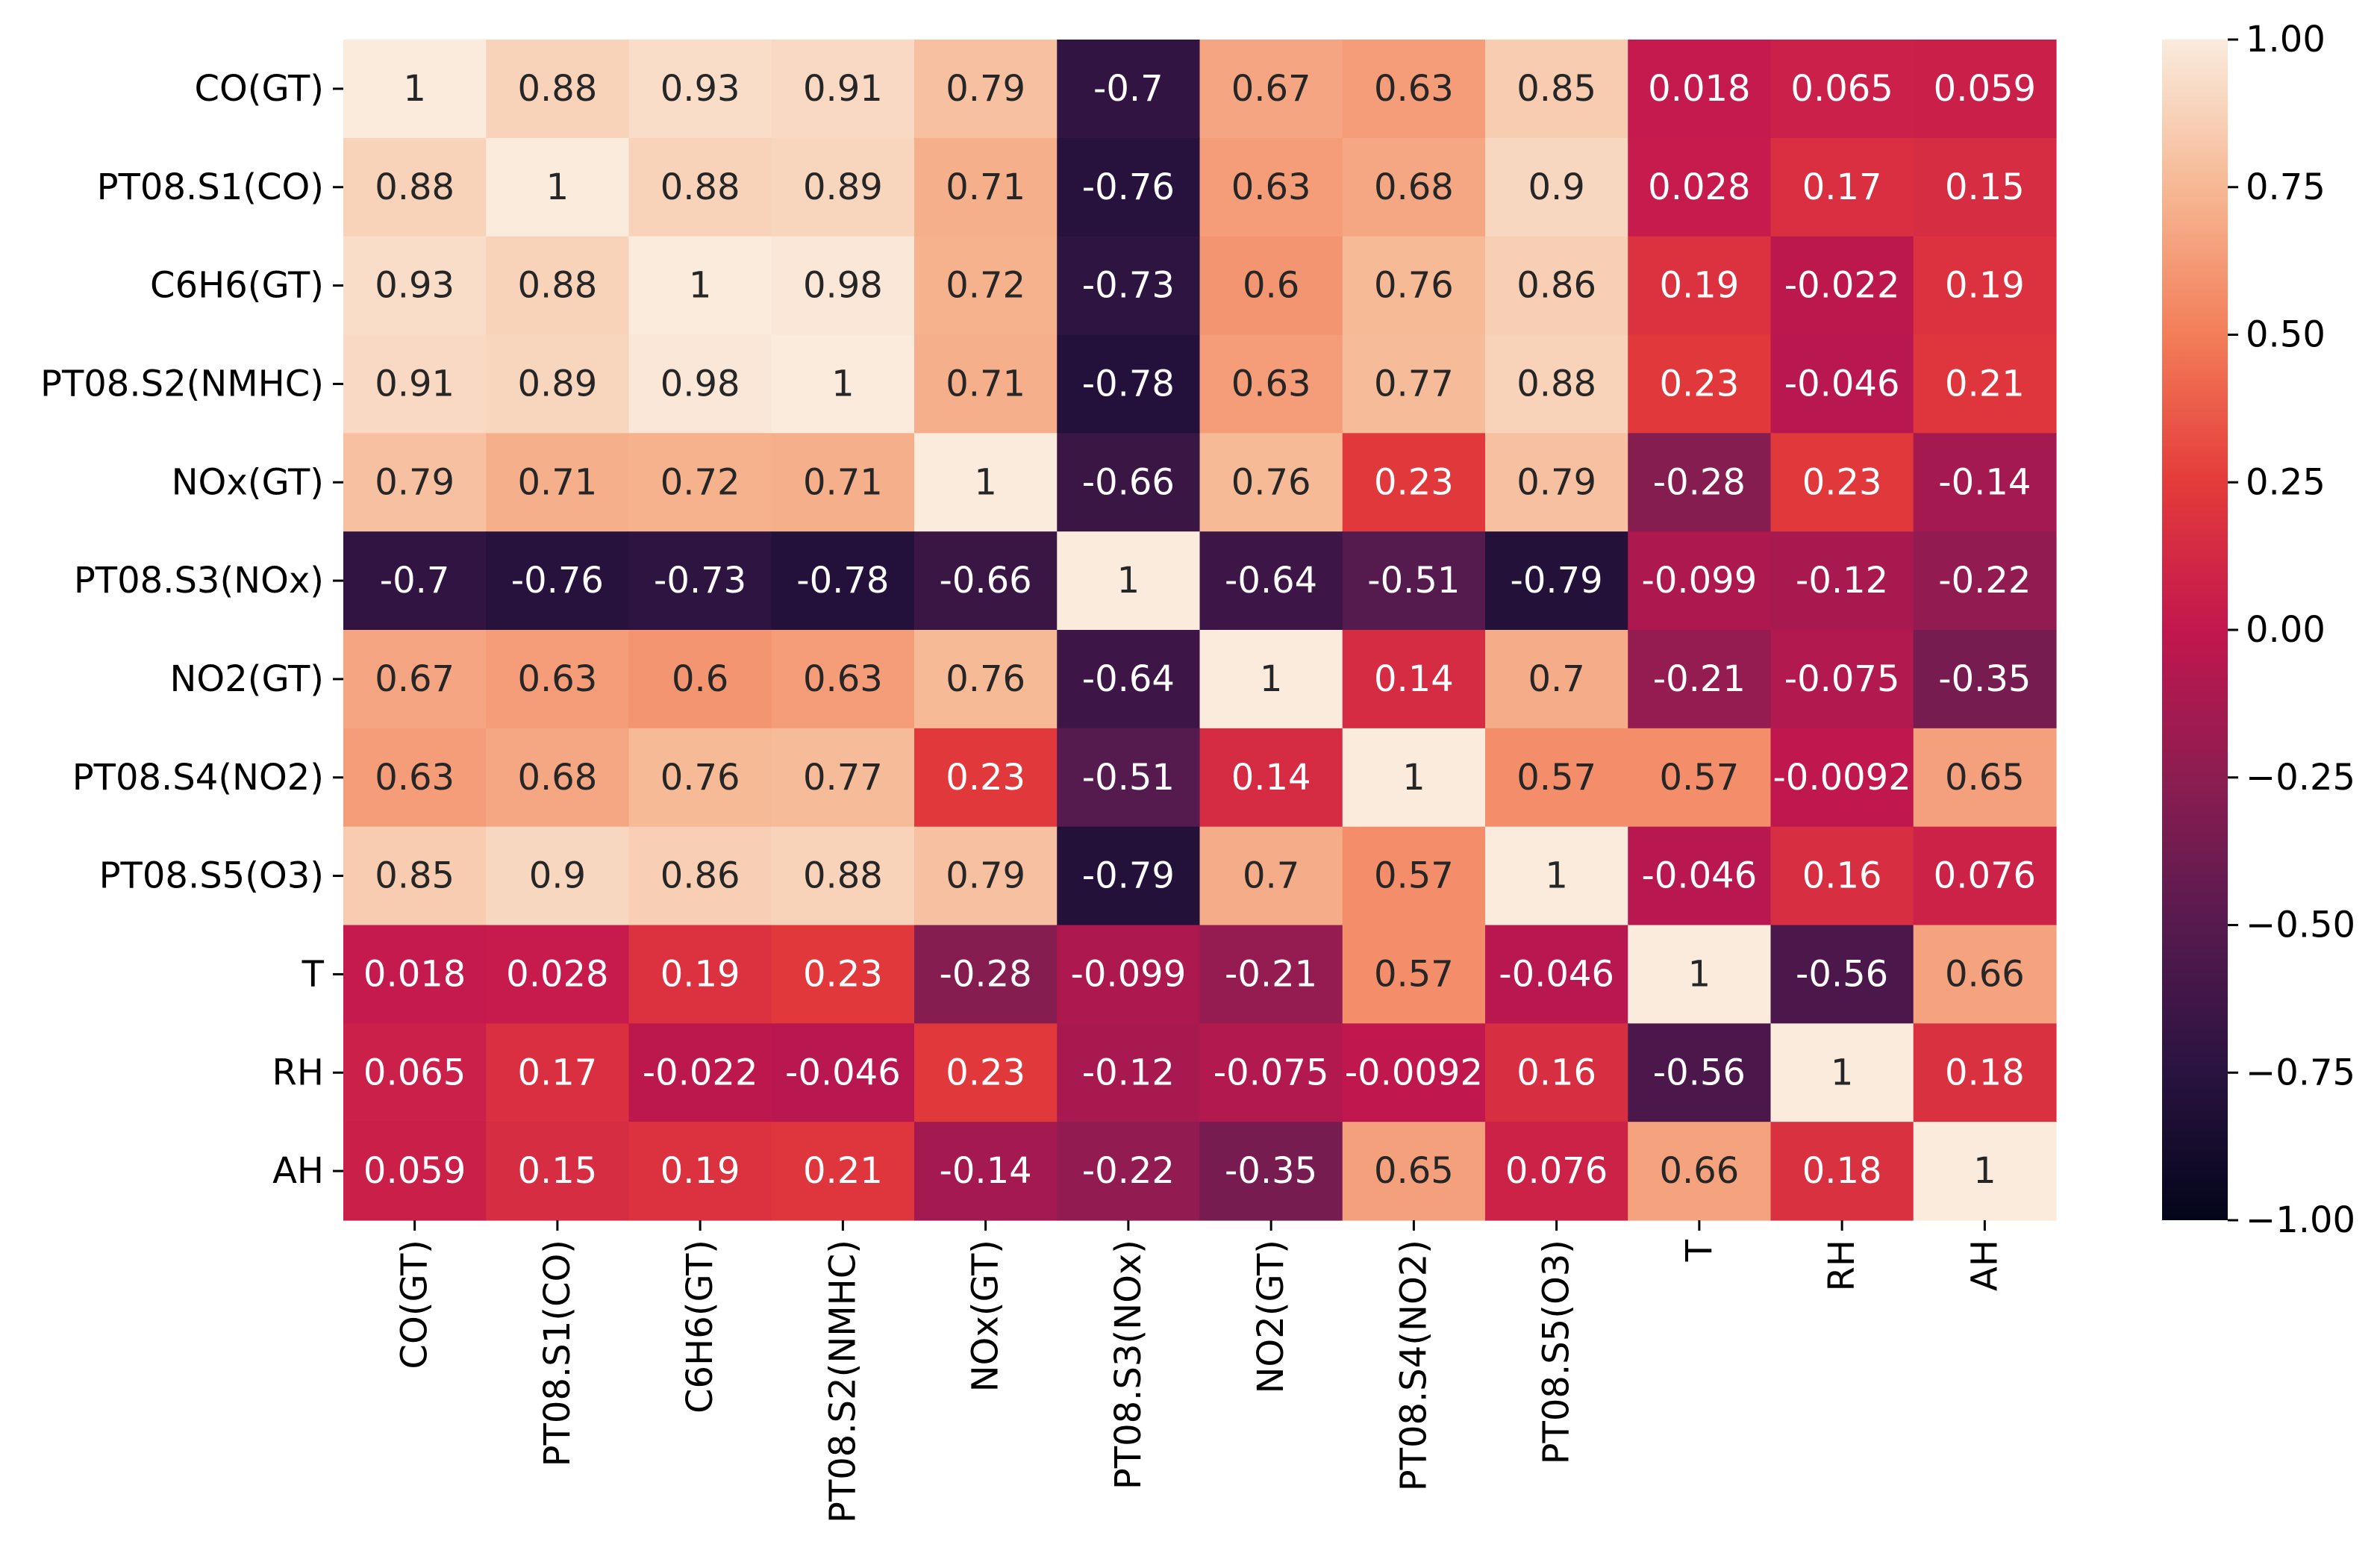 The image size is (2377, 1568). I want to click on cell-value-label: 0.21, so click(843, 1171).